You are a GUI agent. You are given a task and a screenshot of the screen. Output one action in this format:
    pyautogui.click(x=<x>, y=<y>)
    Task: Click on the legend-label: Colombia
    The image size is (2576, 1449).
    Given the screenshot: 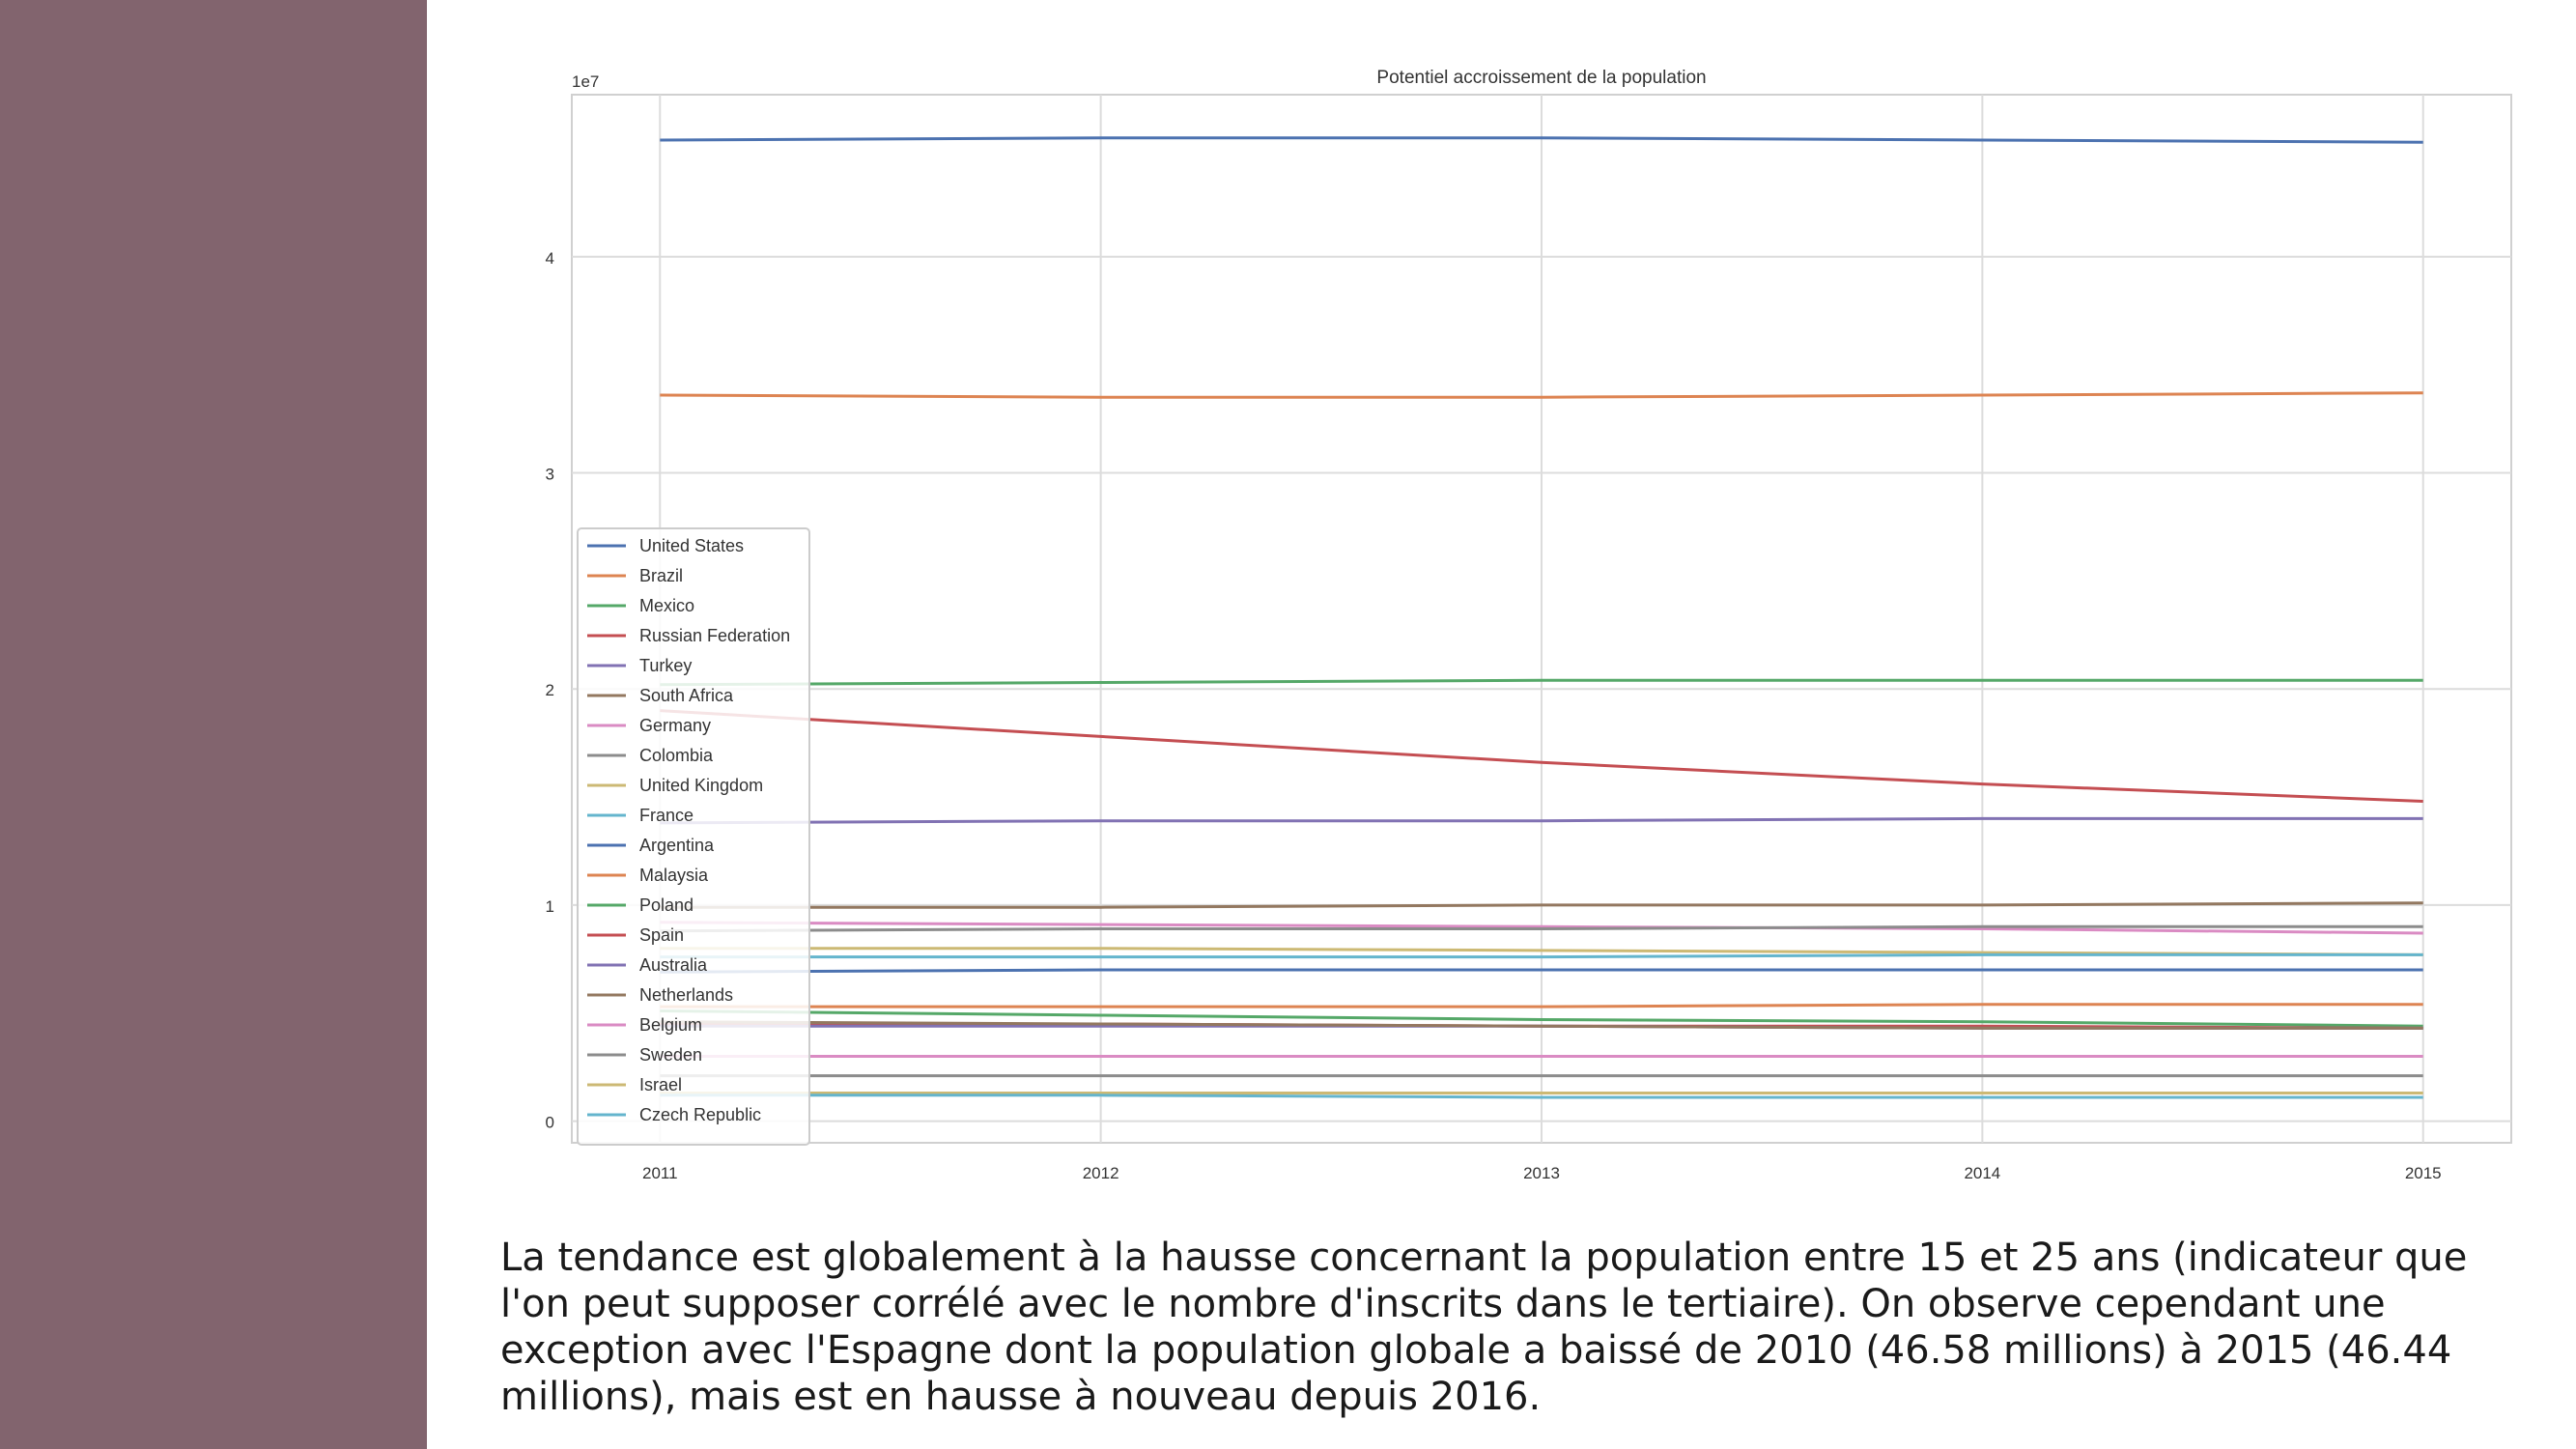 What is the action you would take?
    pyautogui.click(x=676, y=755)
    